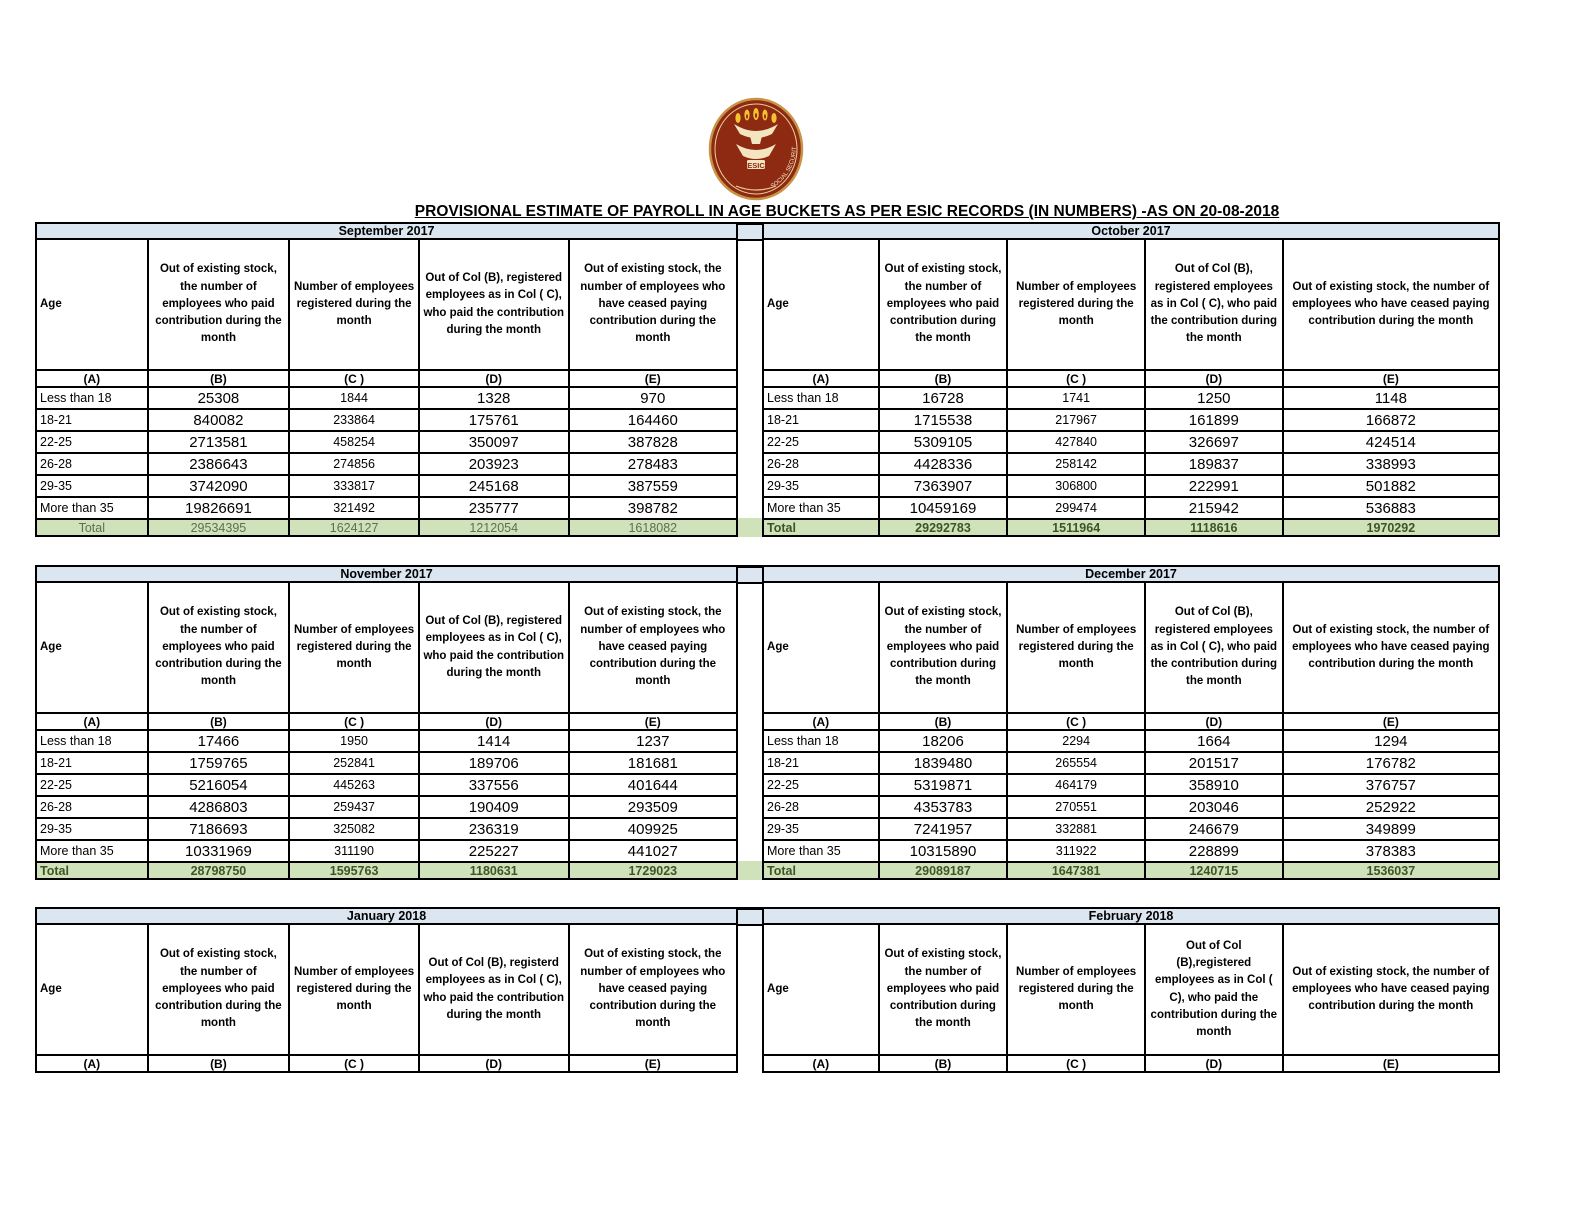 The image size is (1584, 1224). Describe the element at coordinates (354, 527) in the screenshot. I see `total-value: 1624127` at that location.